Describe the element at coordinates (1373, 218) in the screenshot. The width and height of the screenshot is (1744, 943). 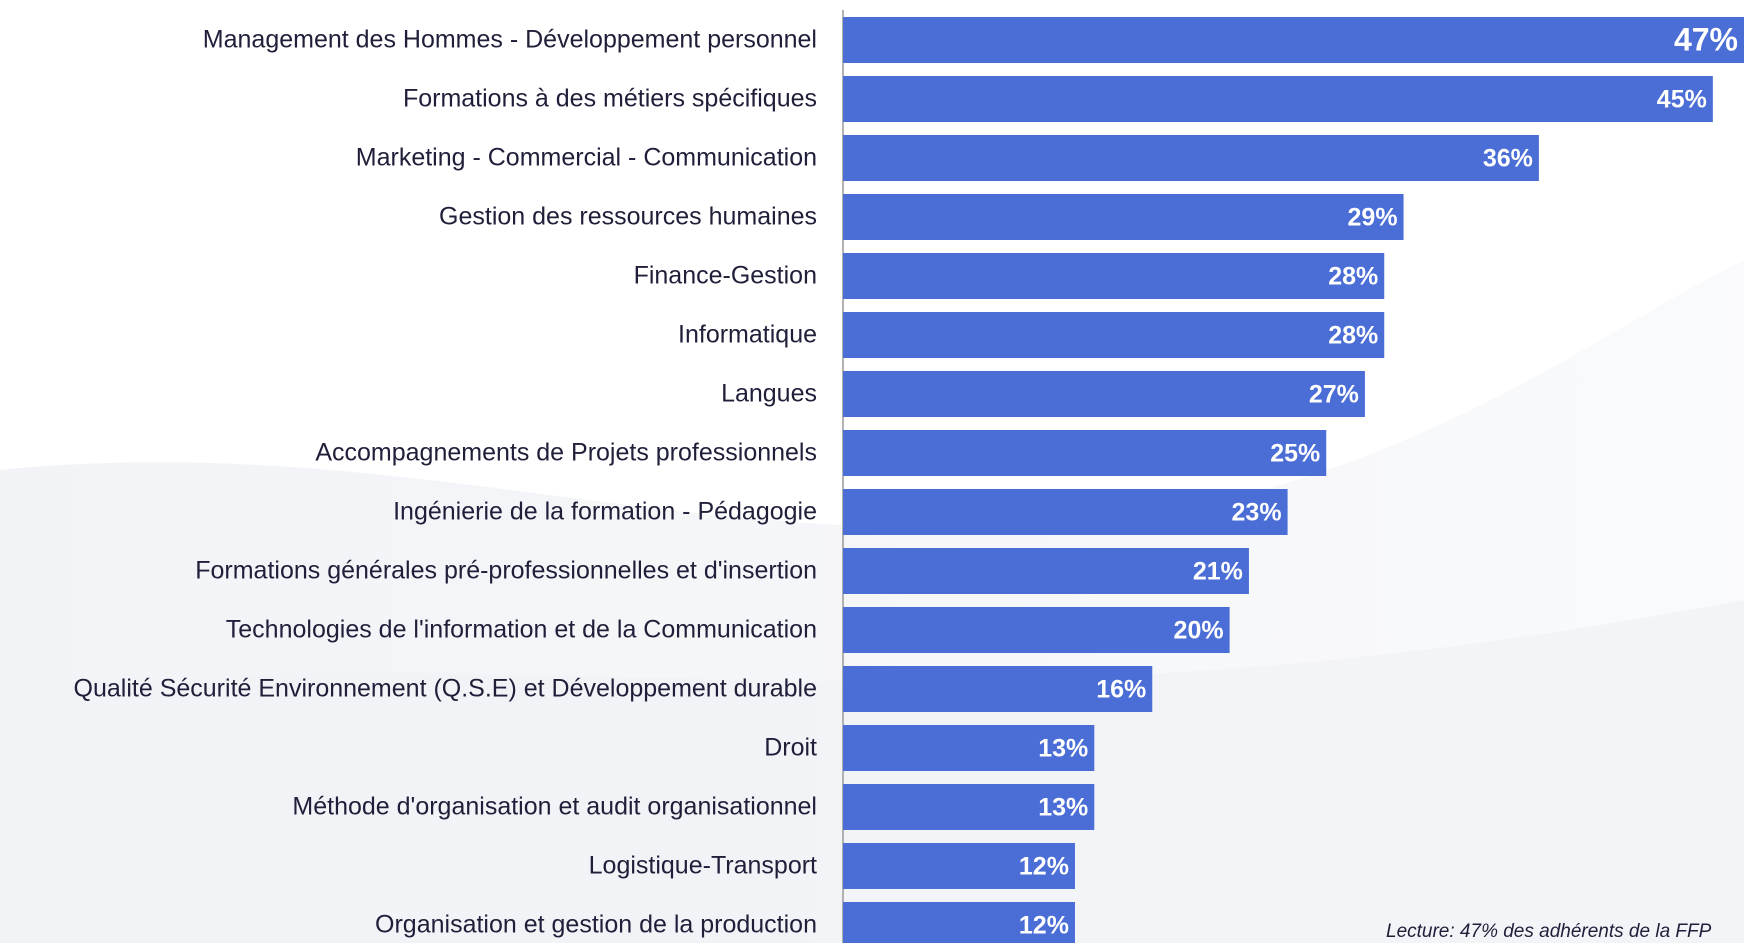
I see `value-label: 29%` at that location.